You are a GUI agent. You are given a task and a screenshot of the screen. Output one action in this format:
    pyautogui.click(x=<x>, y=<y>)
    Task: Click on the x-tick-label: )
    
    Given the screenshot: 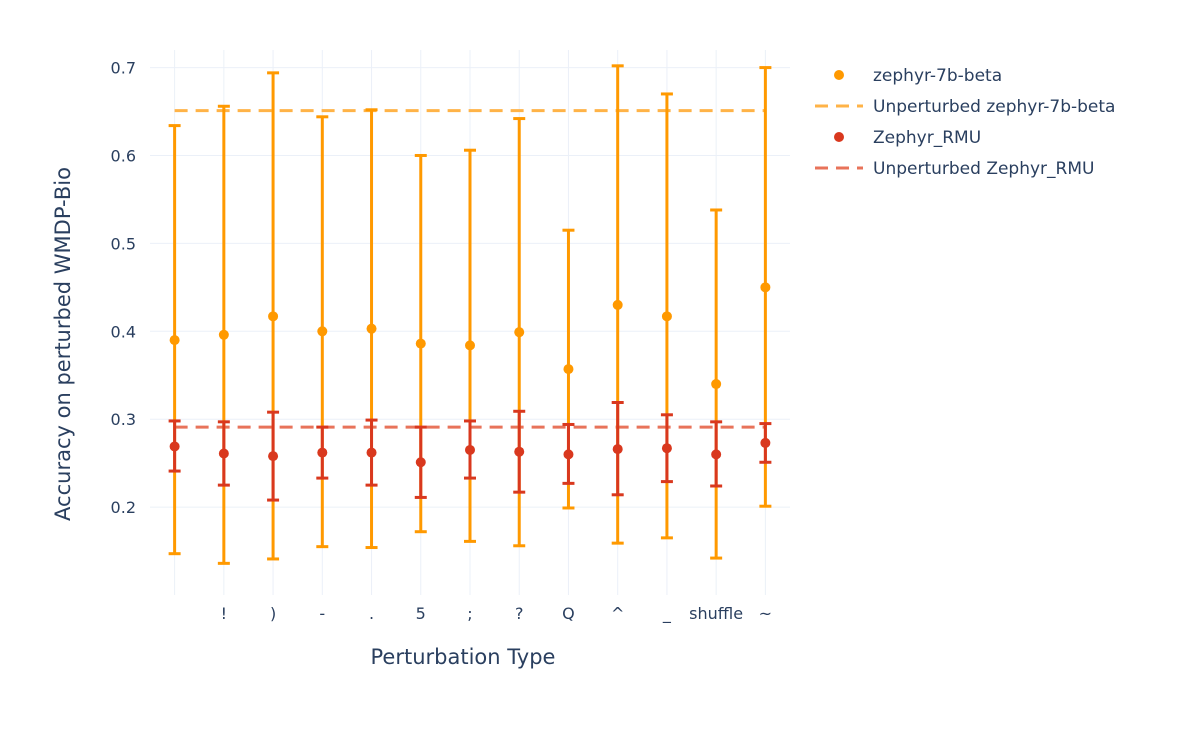 What is the action you would take?
    pyautogui.click(x=273, y=613)
    